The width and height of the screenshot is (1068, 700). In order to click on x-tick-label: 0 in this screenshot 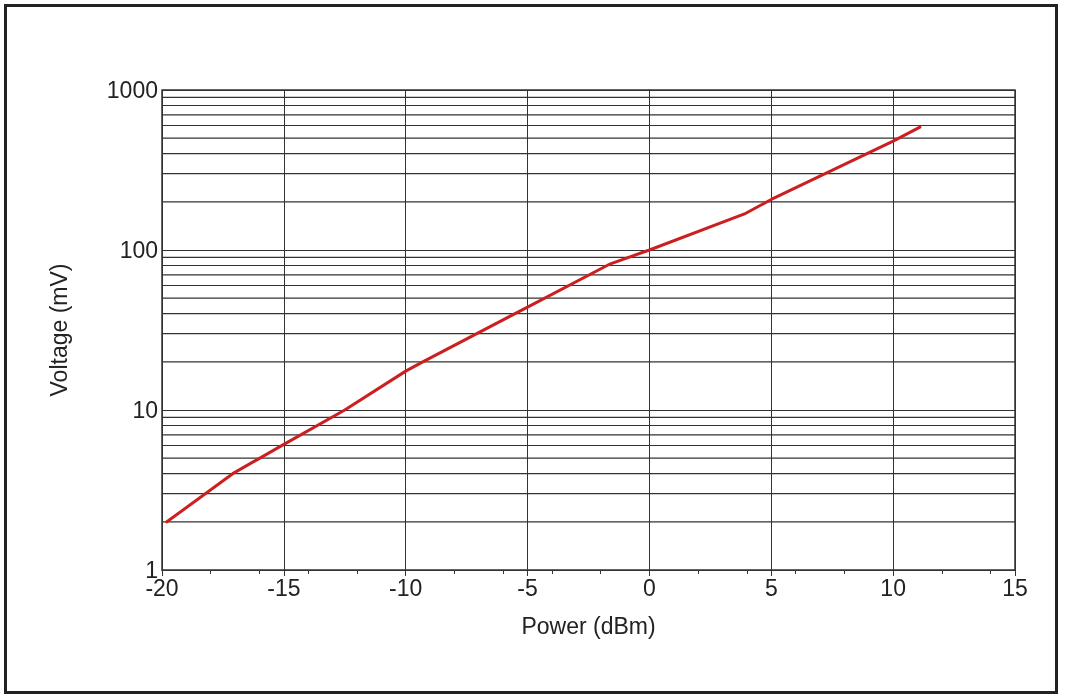, I will do `click(649, 587)`.